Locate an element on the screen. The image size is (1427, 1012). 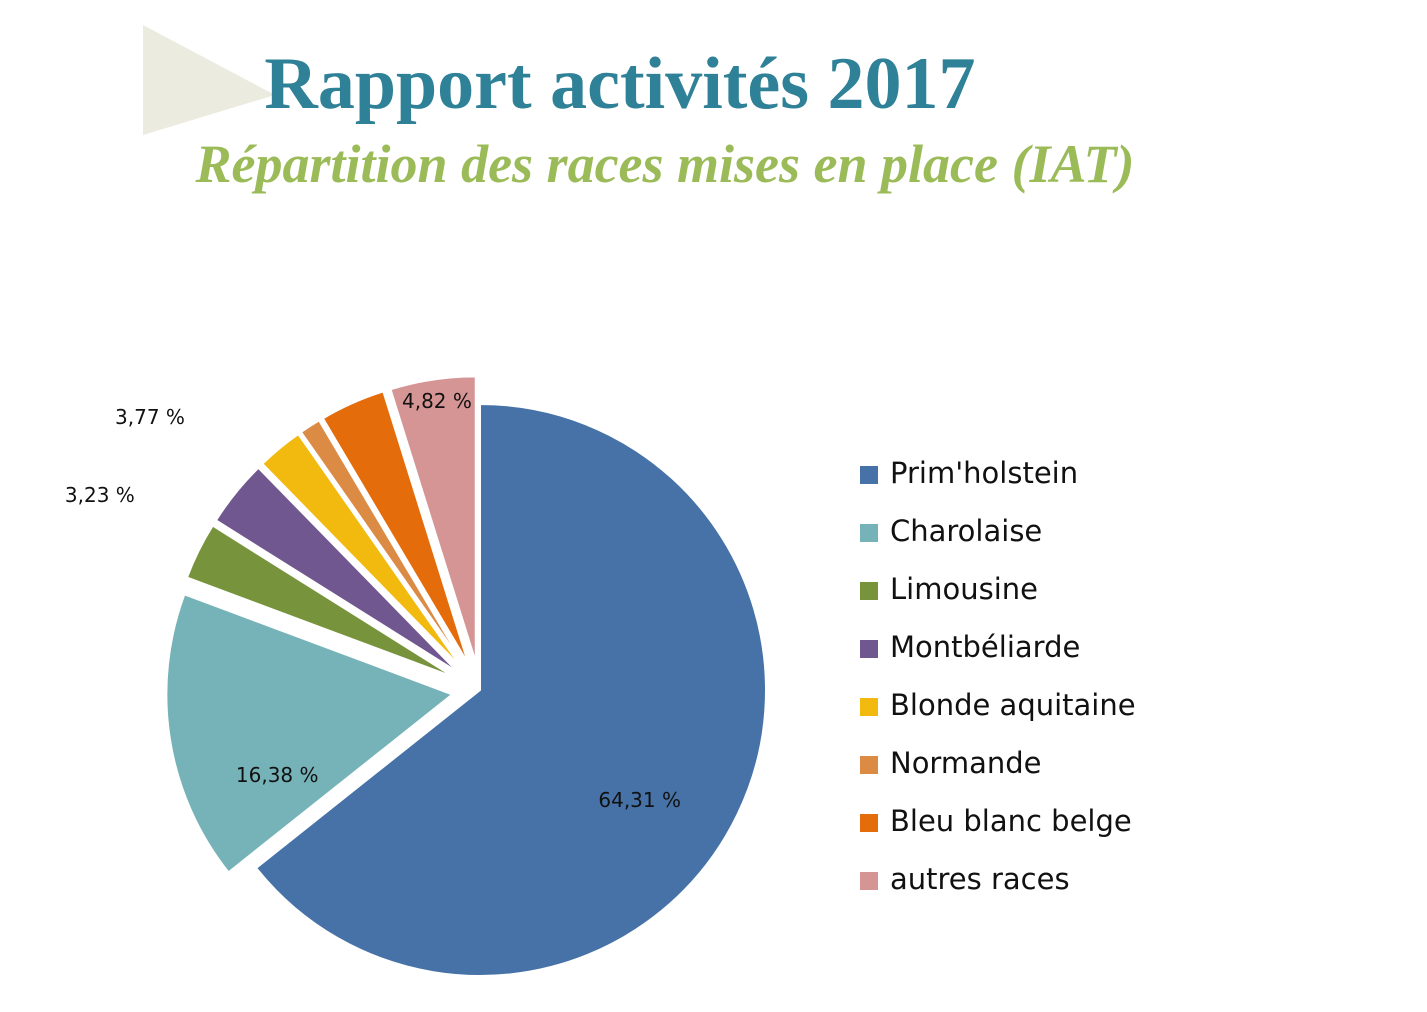
legend-label: Prim'holstein is located at coordinates (984, 473).